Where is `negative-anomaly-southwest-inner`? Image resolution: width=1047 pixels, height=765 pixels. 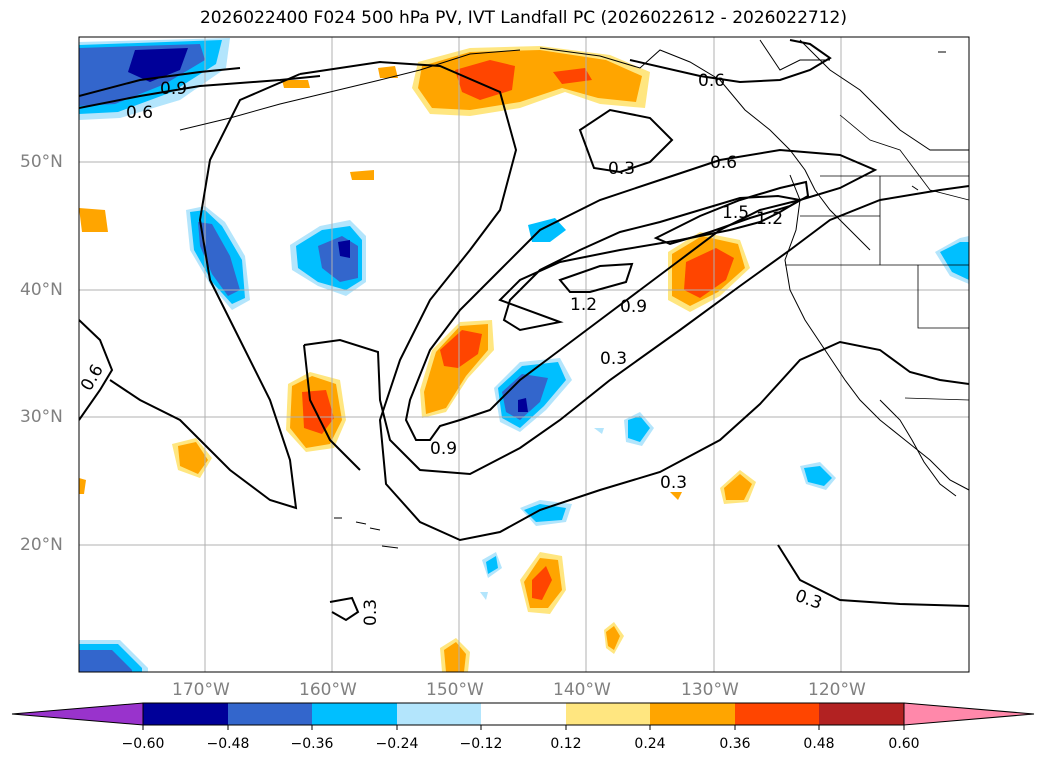 negative-anomaly-southwest-inner is located at coordinates (105, 661).